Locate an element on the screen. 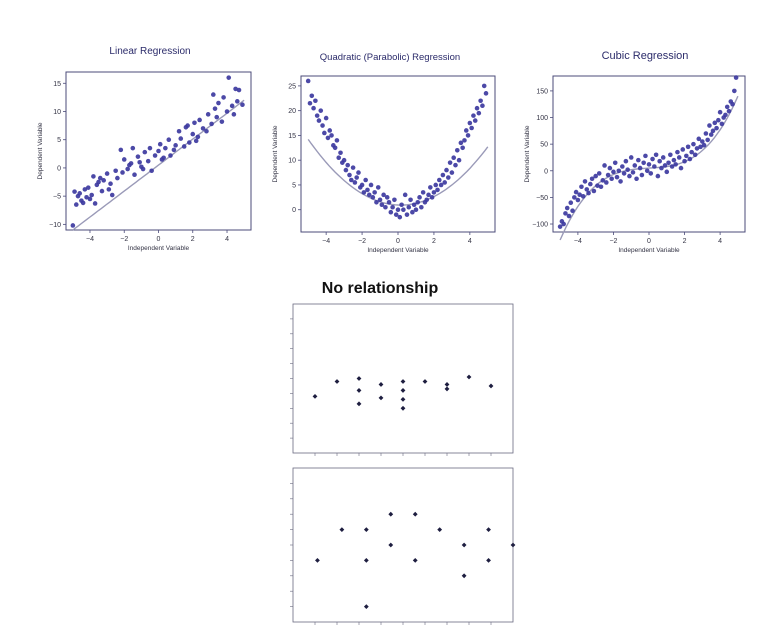 The image size is (772, 631). x-tick-label: −2 is located at coordinates (362, 241).